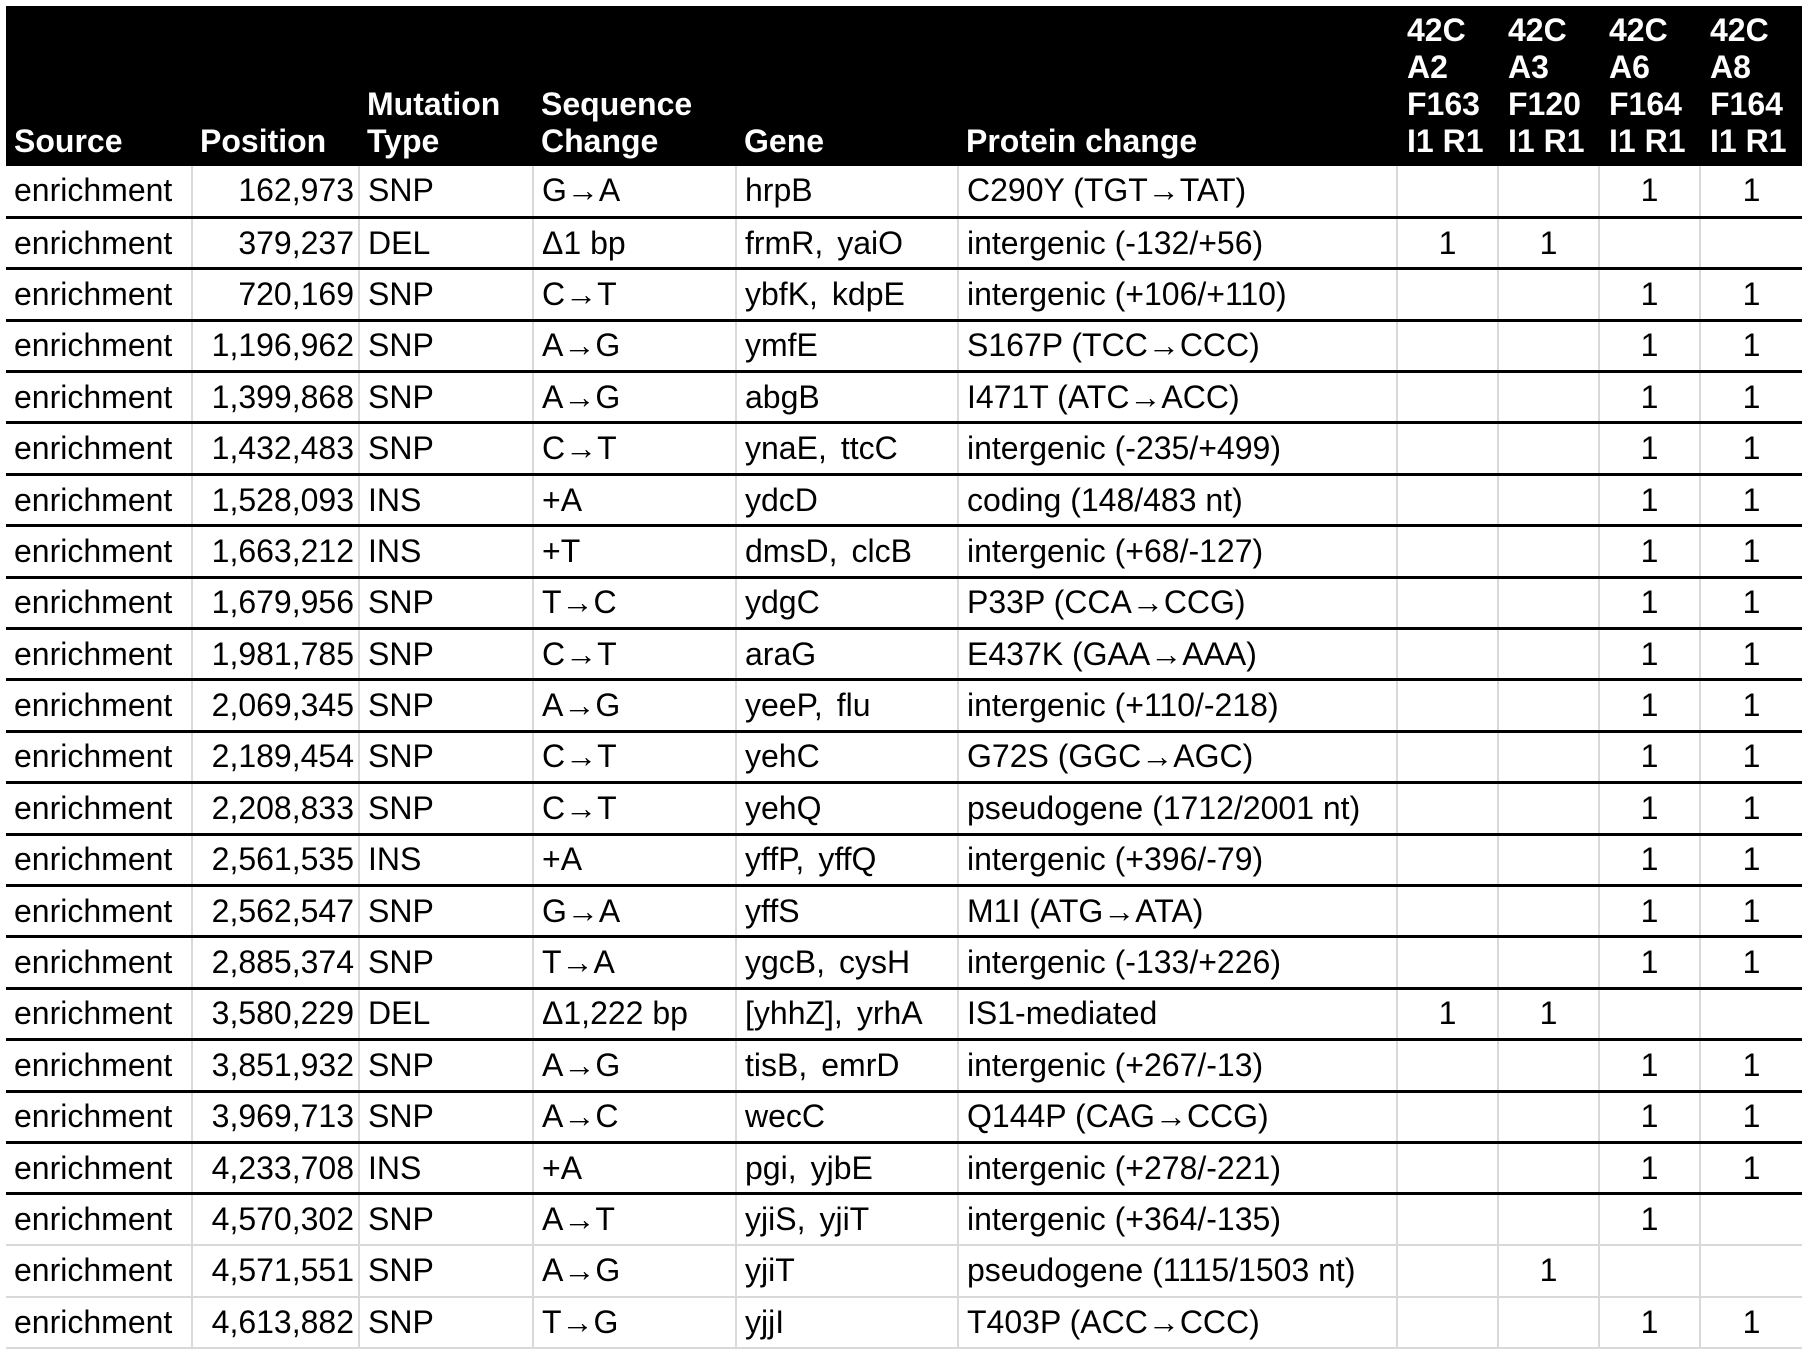 The height and width of the screenshot is (1355, 1808). What do you see at coordinates (276, 347) in the screenshot?
I see `position-cell: 1,196,962` at bounding box center [276, 347].